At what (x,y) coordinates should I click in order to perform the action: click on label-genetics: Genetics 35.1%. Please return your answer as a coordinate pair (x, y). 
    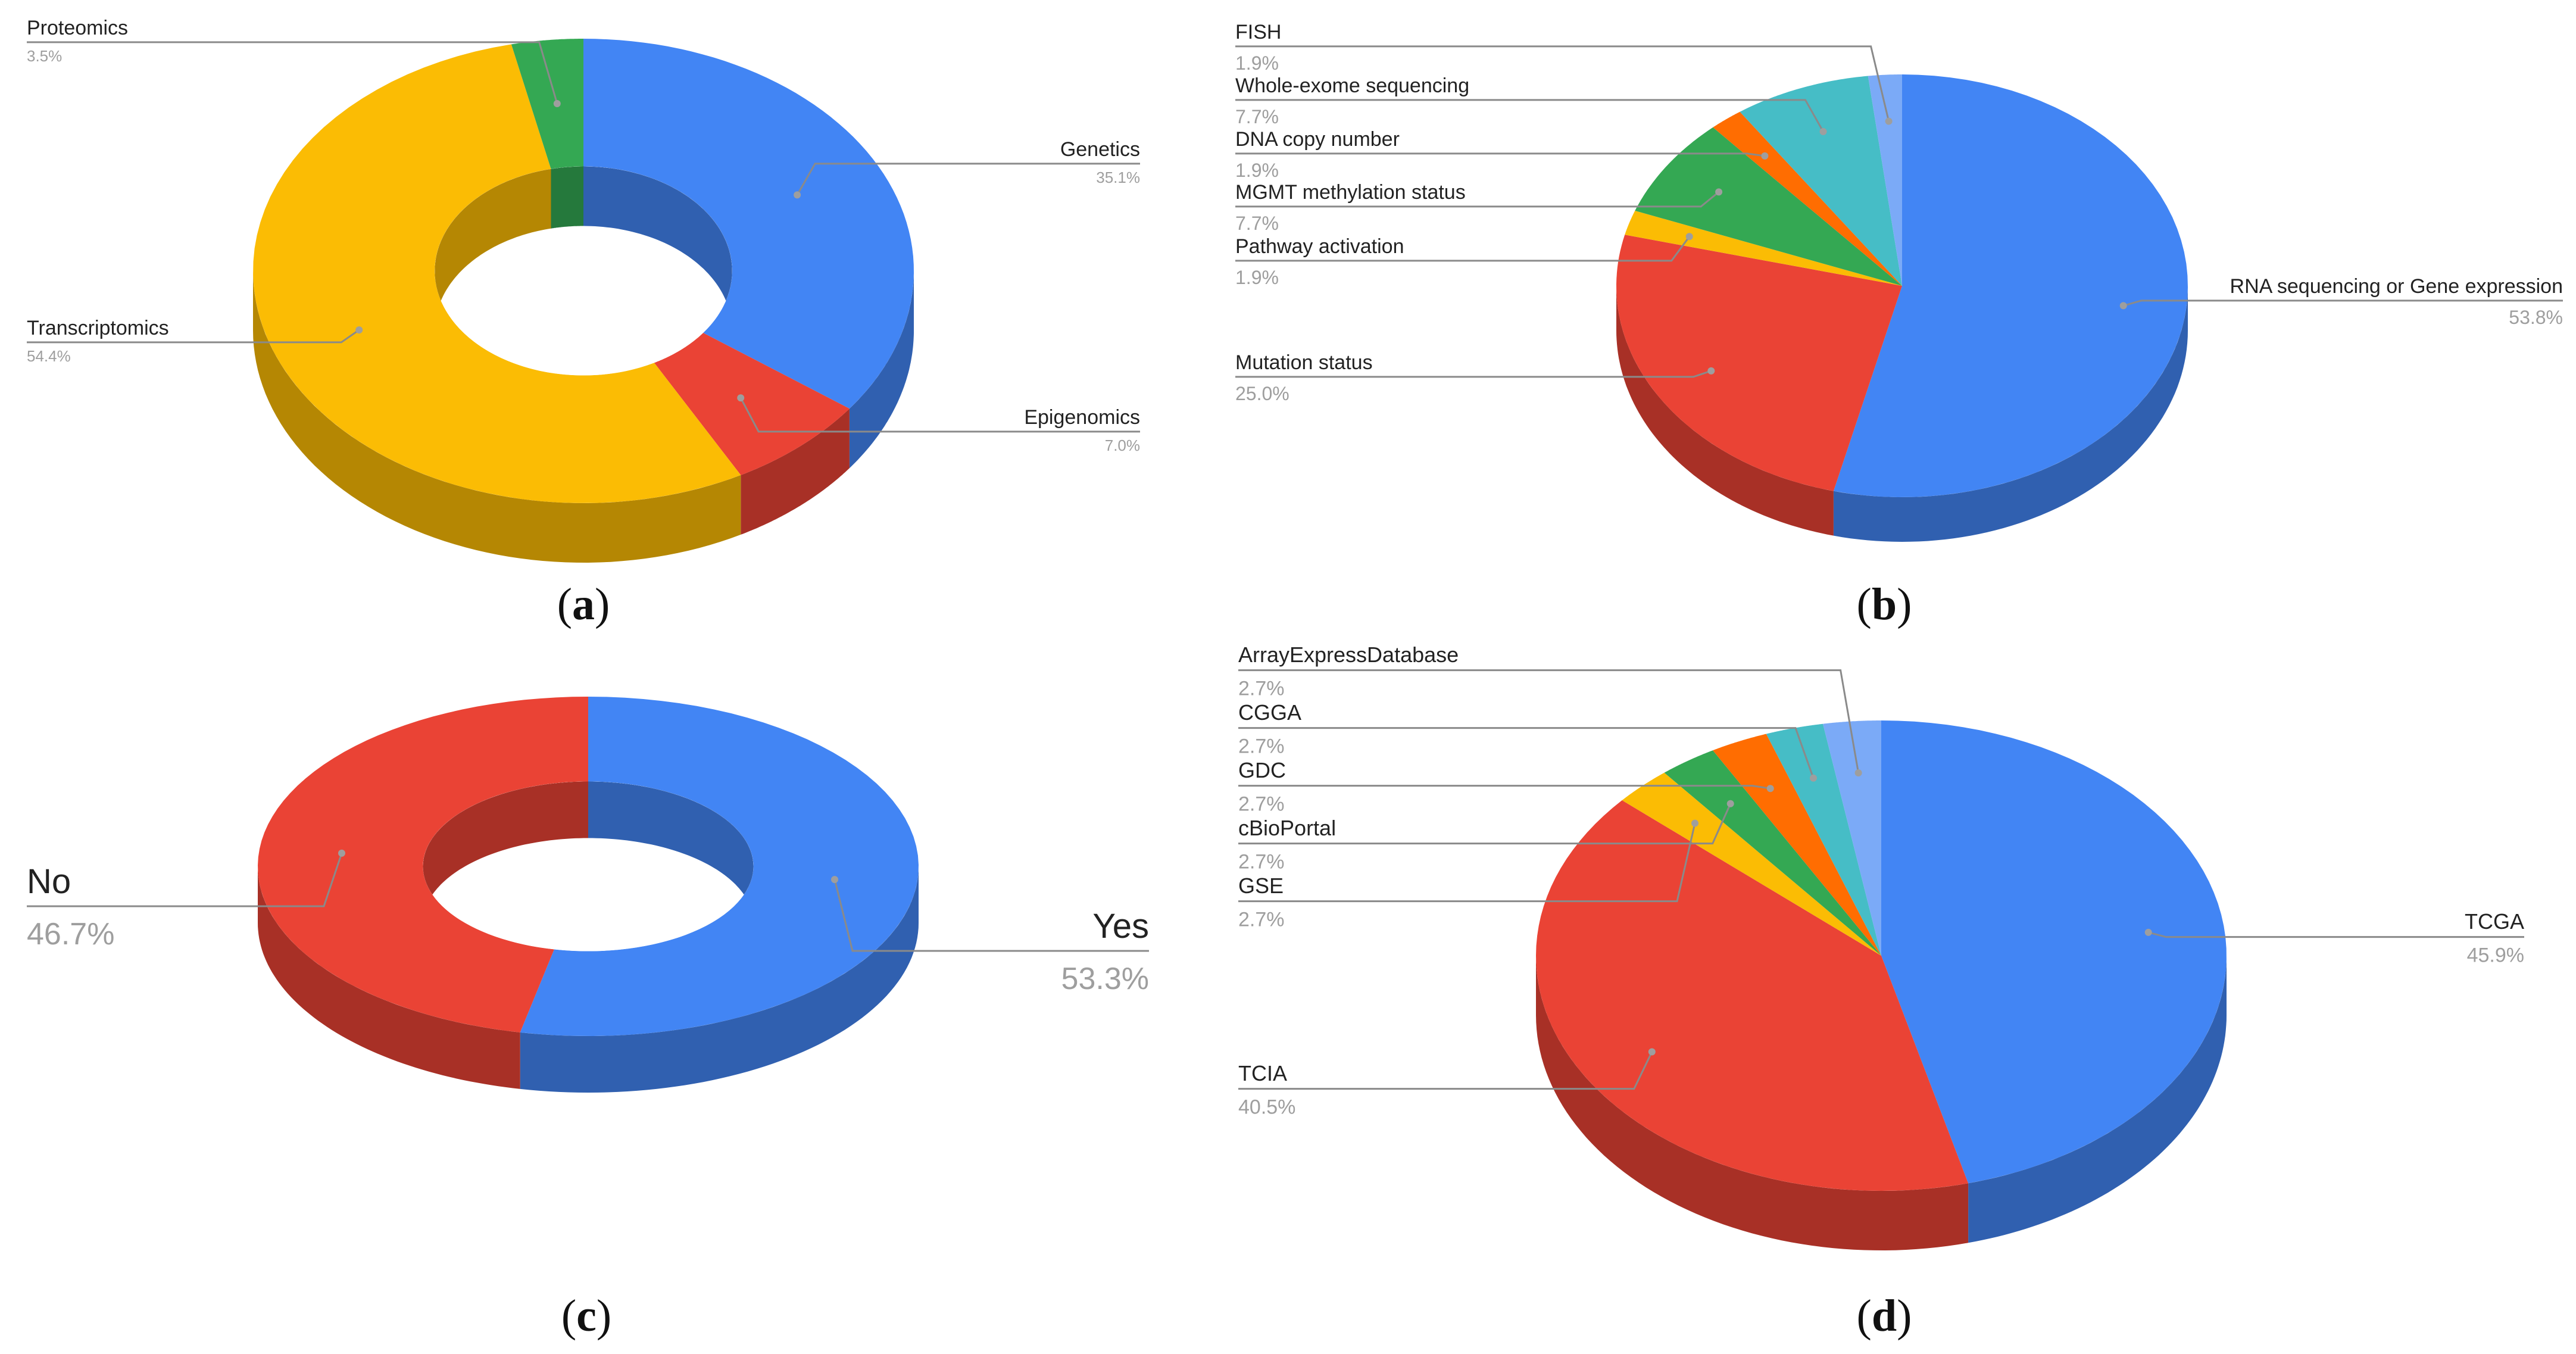
    Looking at the image, I should click on (967, 168).